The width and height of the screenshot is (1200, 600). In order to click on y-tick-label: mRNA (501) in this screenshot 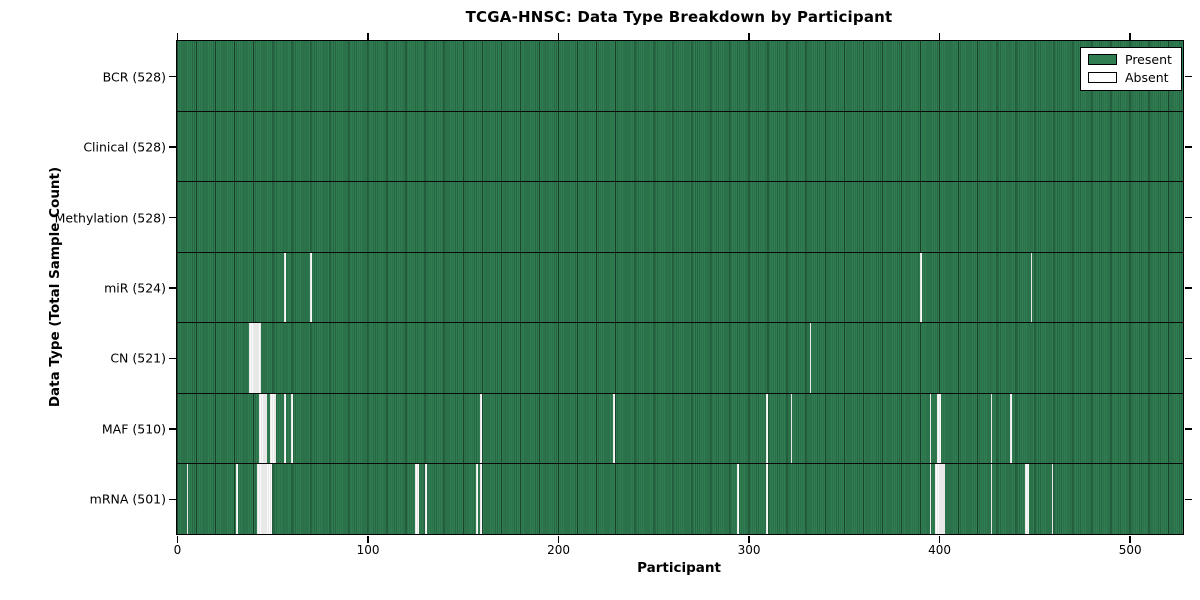, I will do `click(127, 499)`.